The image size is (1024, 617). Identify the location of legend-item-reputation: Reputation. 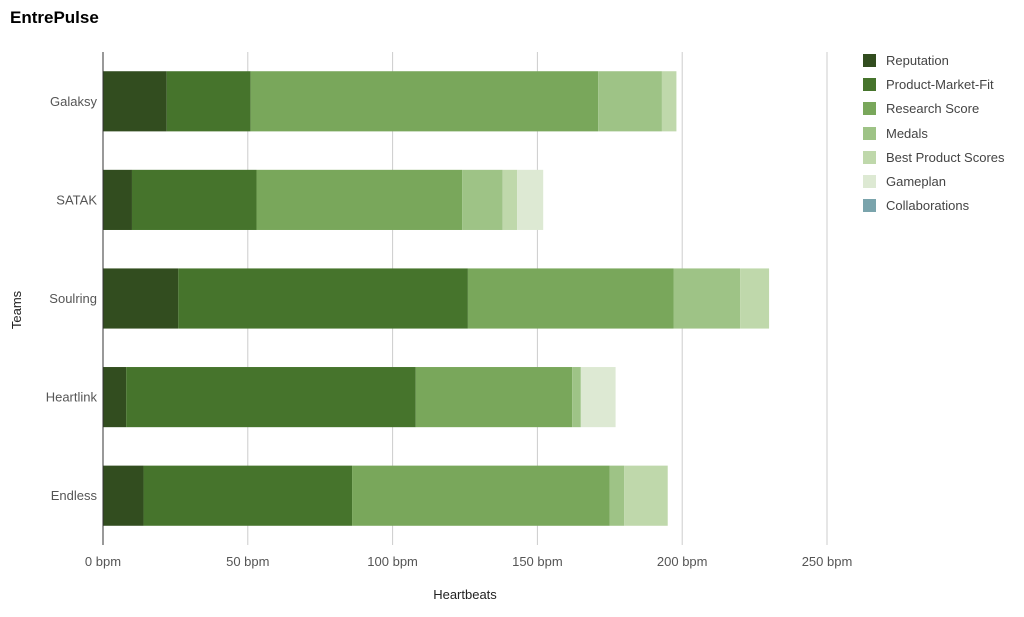
(934, 60).